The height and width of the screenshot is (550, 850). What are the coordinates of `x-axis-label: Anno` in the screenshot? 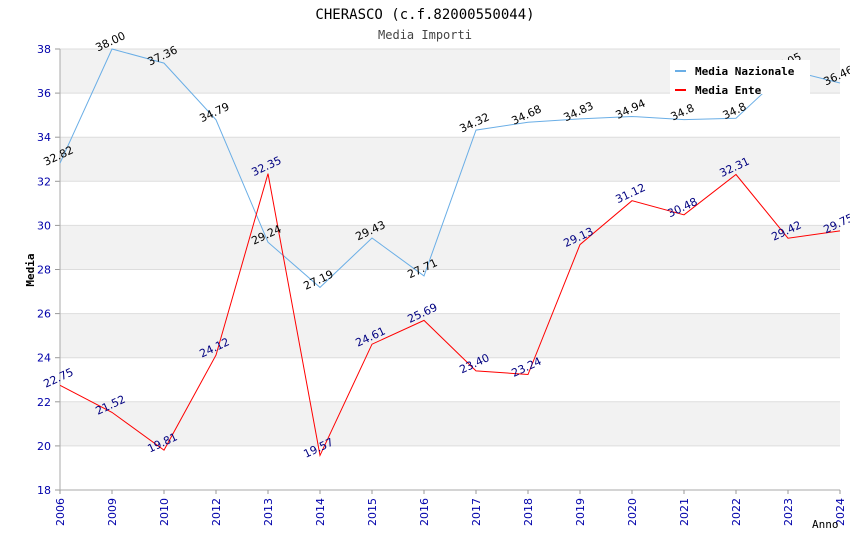 It's located at (825, 524).